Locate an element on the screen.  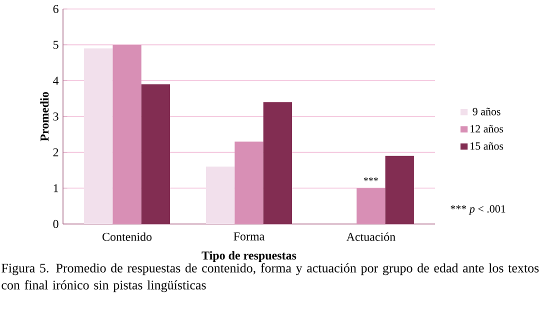
legend-label: 9 años is located at coordinates (486, 112).